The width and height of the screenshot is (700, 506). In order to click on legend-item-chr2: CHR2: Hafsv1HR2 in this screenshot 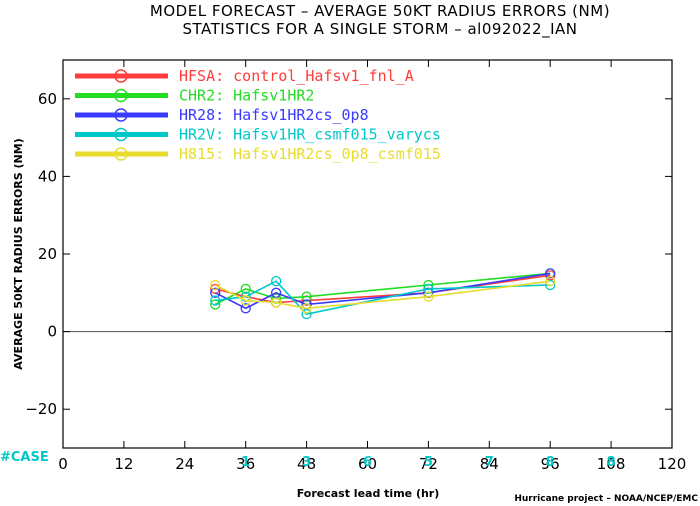, I will do `click(194, 96)`.